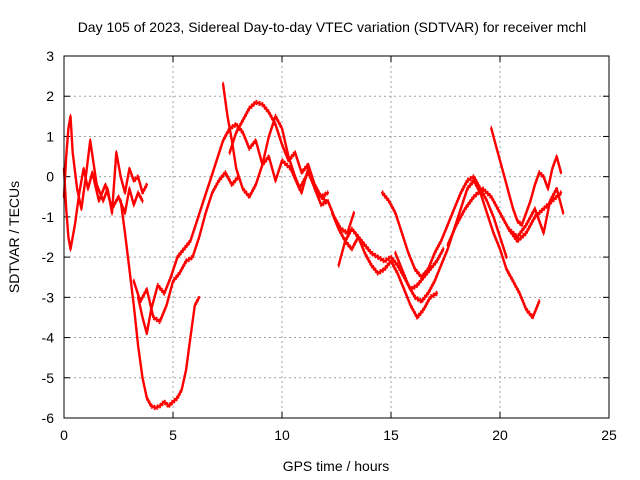  Describe the element at coordinates (48, 217) in the screenshot. I see `y-tick-label: -1` at that location.